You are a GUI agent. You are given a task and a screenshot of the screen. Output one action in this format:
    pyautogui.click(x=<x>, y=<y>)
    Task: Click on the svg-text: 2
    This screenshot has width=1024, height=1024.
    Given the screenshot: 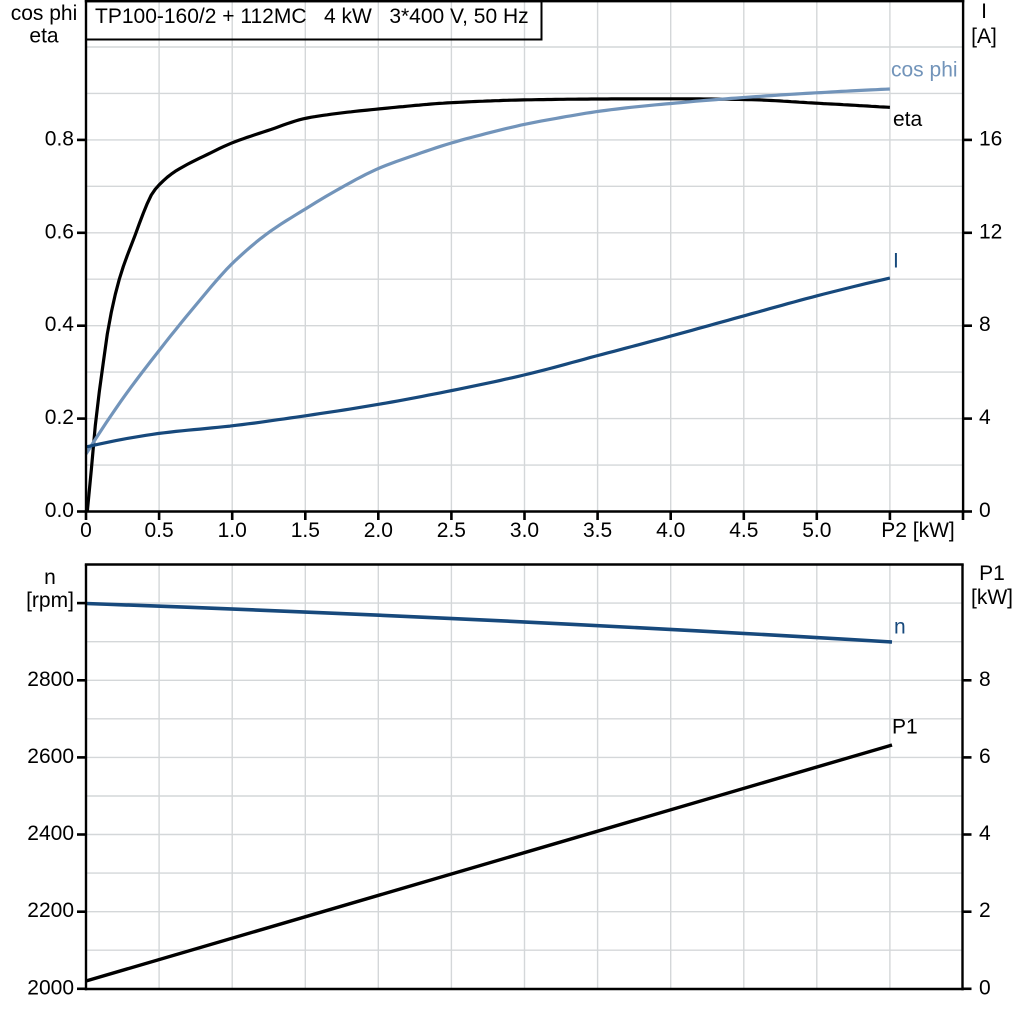 What is the action you would take?
    pyautogui.click(x=985, y=910)
    